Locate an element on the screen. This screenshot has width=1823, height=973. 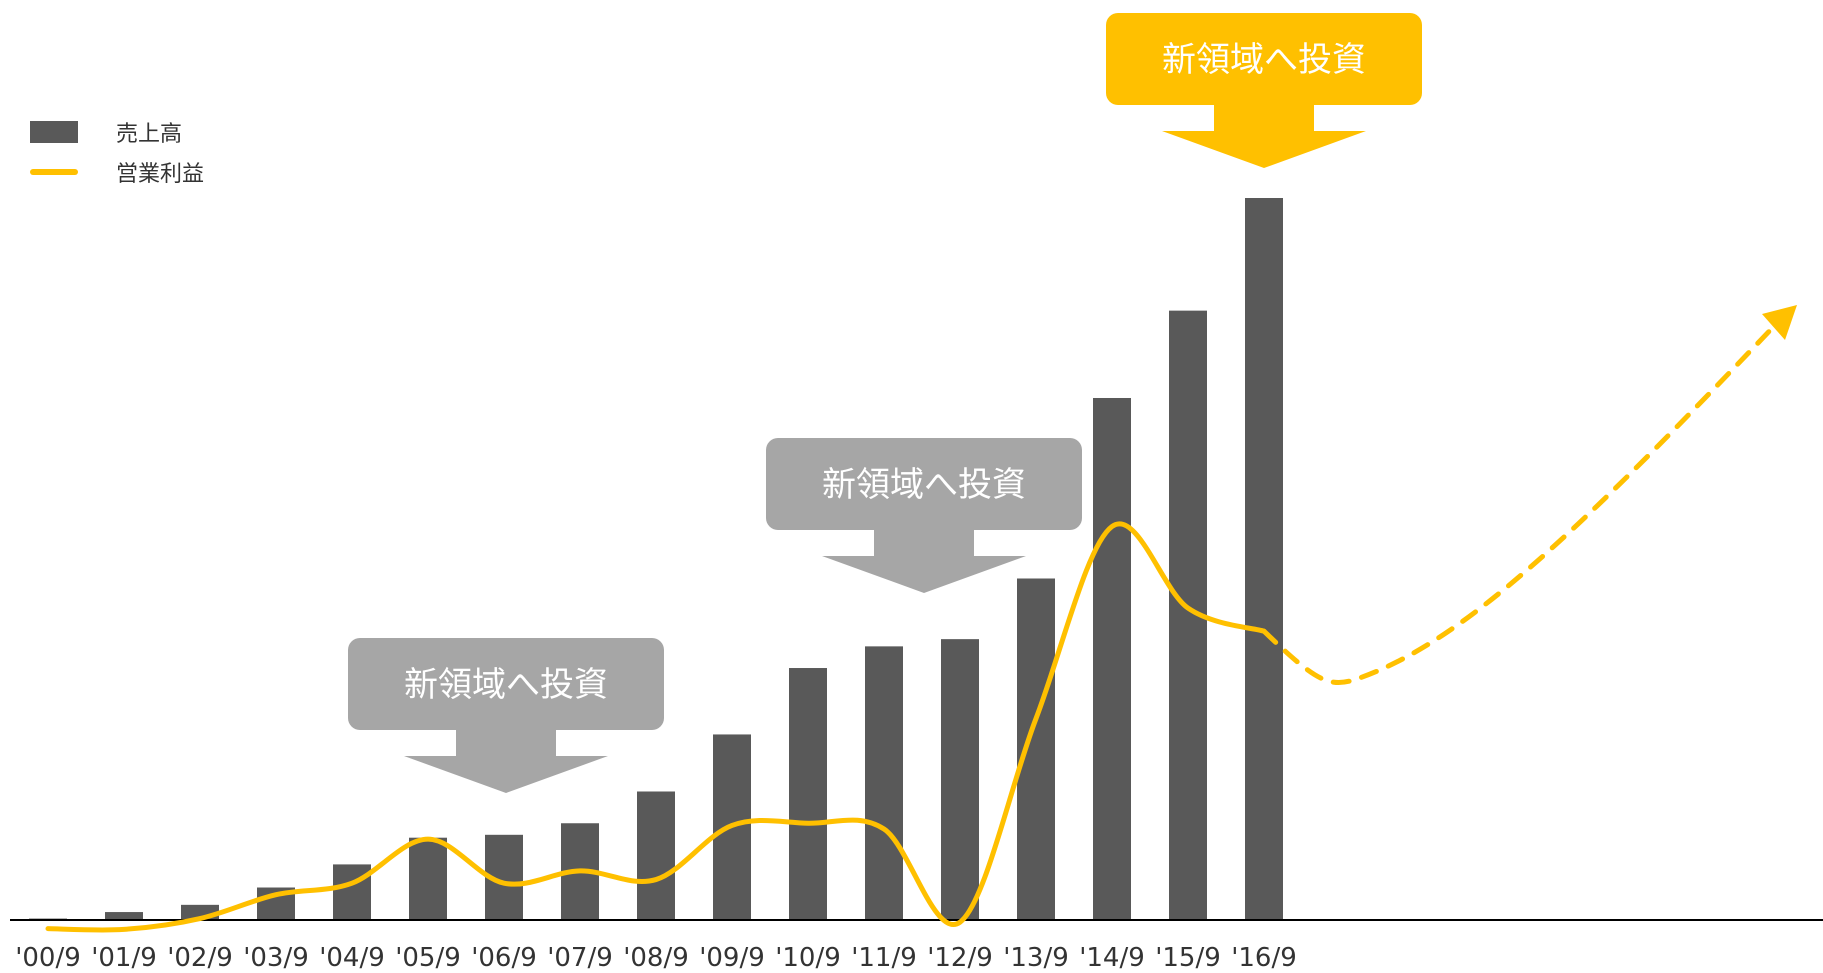
legend-item-profit: 営業利益 is located at coordinates (117, 172).